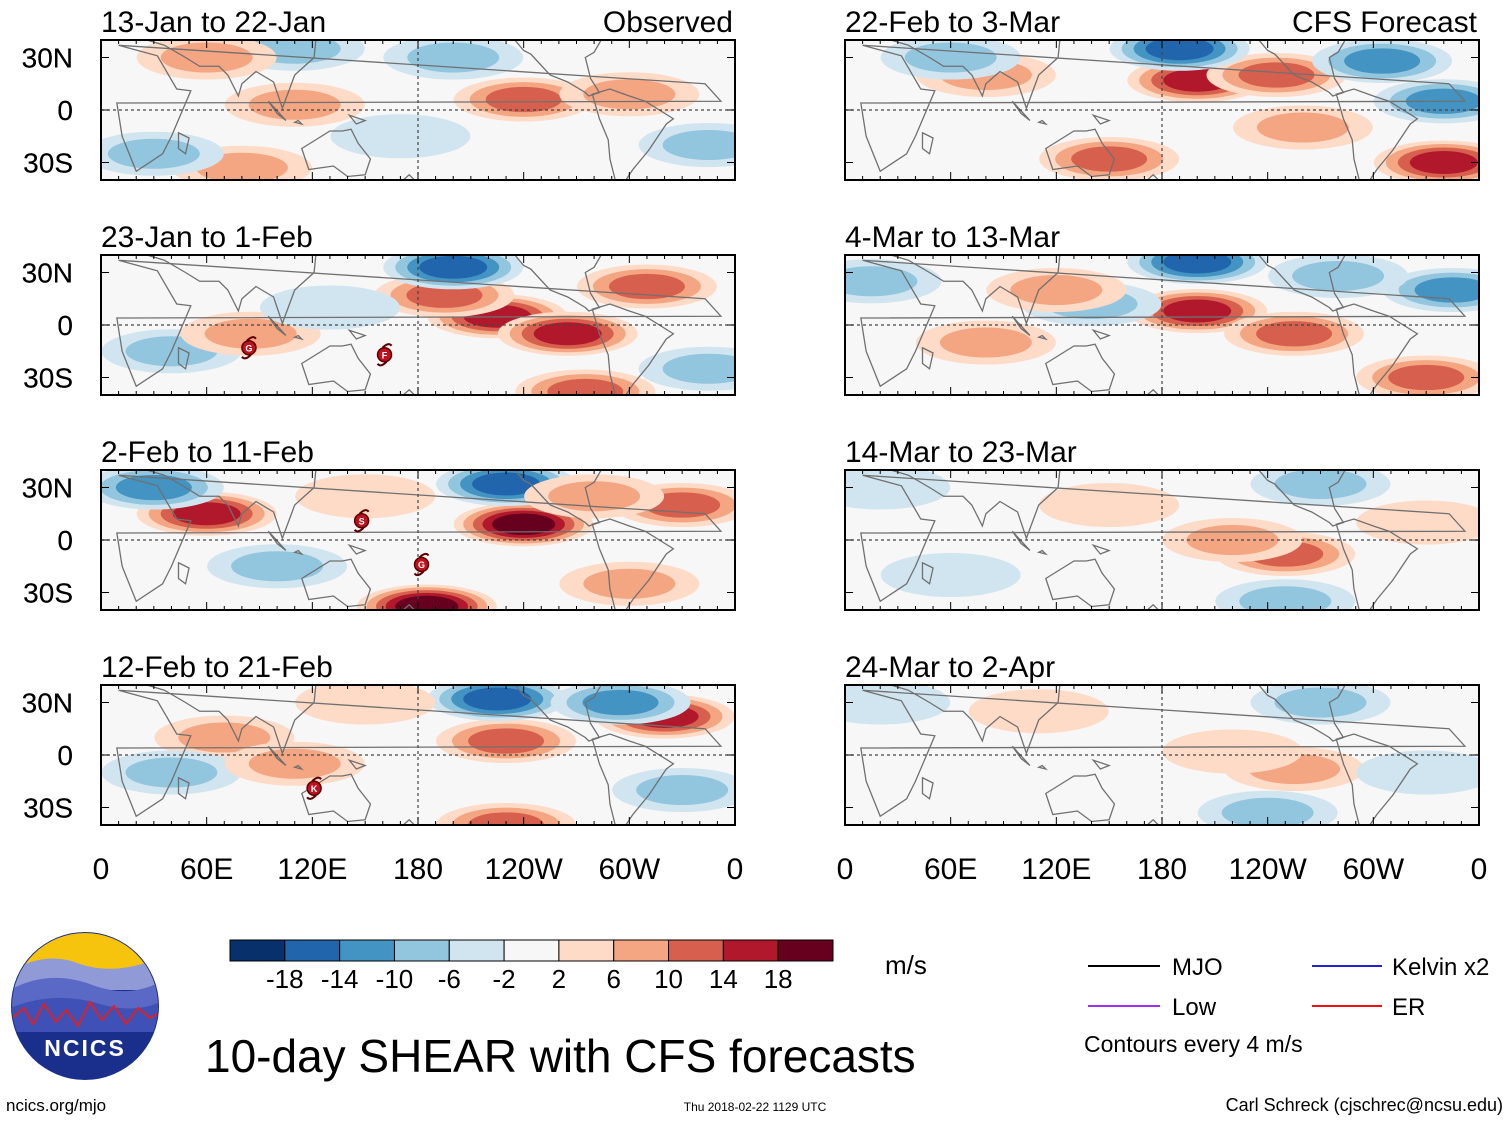 This screenshot has width=1510, height=1121. What do you see at coordinates (207, 452) in the screenshot?
I see `panel-title: 2-Feb to 11-Feb` at bounding box center [207, 452].